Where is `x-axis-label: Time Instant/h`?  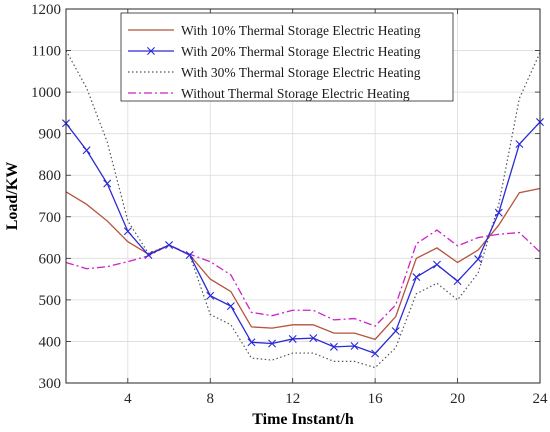 x-axis-label: Time Instant/h is located at coordinates (303, 419).